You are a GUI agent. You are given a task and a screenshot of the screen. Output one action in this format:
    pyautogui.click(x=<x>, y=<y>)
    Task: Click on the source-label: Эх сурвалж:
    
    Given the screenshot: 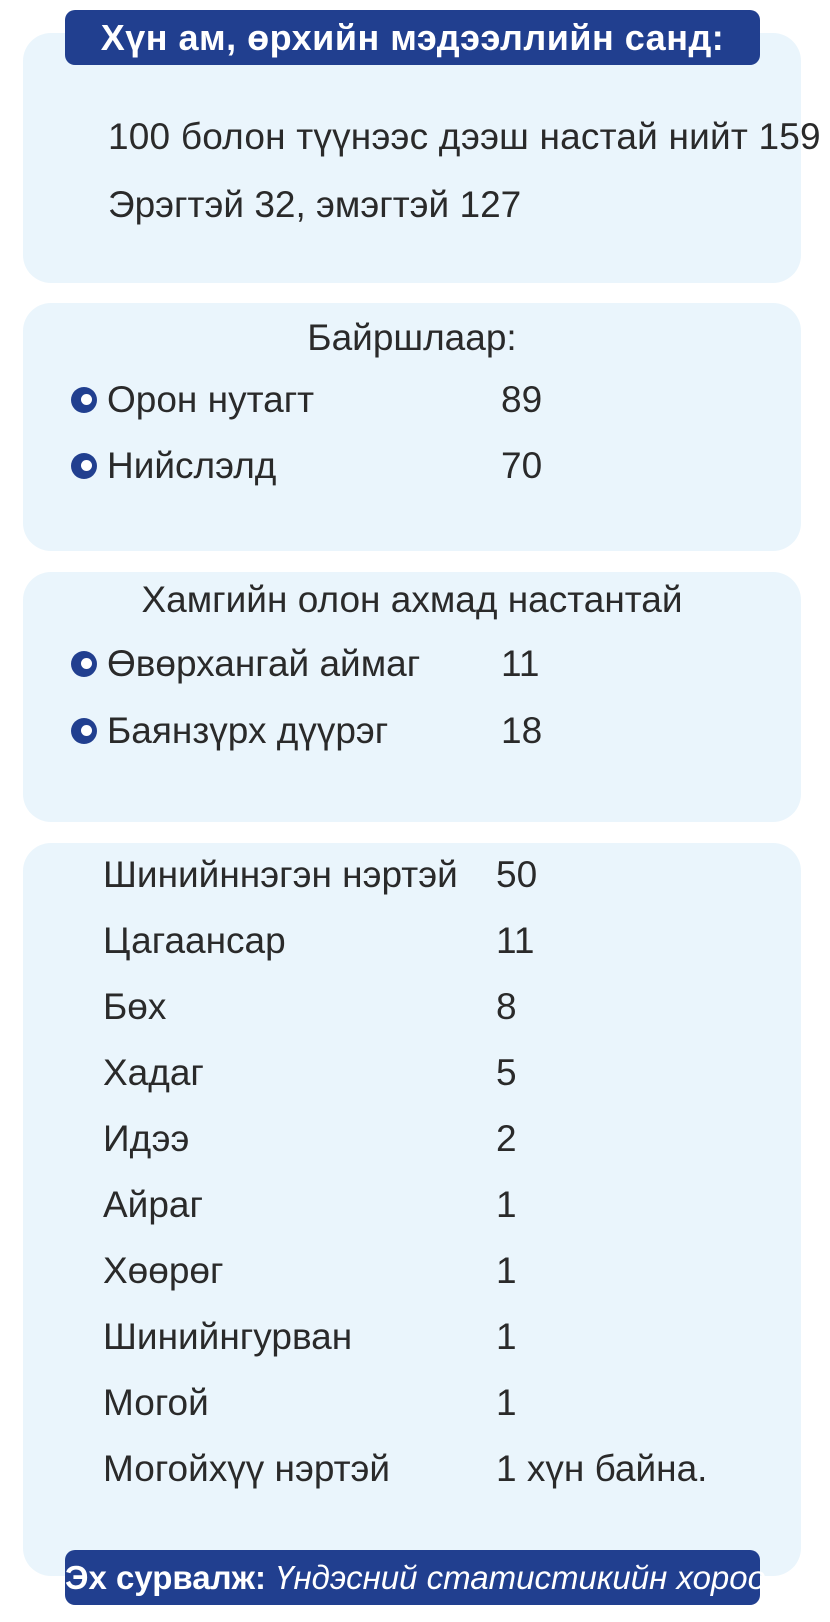 What is the action you would take?
    pyautogui.click(x=165, y=1577)
    